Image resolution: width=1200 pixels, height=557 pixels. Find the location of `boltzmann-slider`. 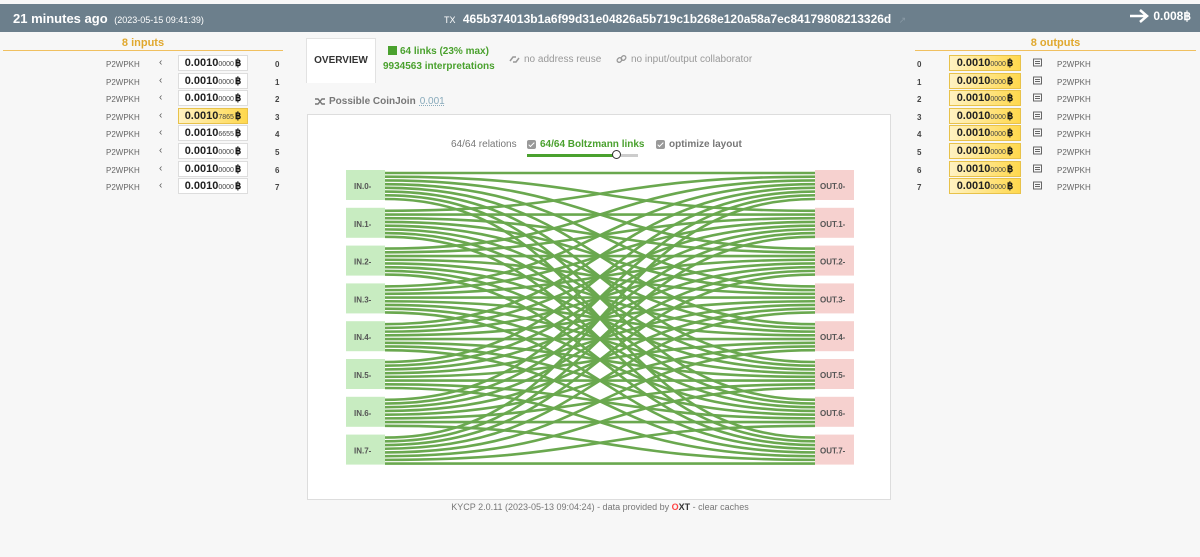

boltzmann-slider is located at coordinates (582, 154).